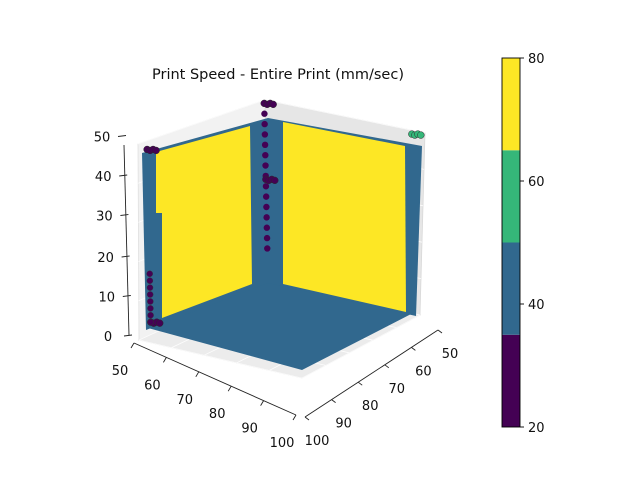 The image size is (640, 480). Describe the element at coordinates (523, 244) in the screenshot. I see `colorbar: 20 40 60 80` at that location.